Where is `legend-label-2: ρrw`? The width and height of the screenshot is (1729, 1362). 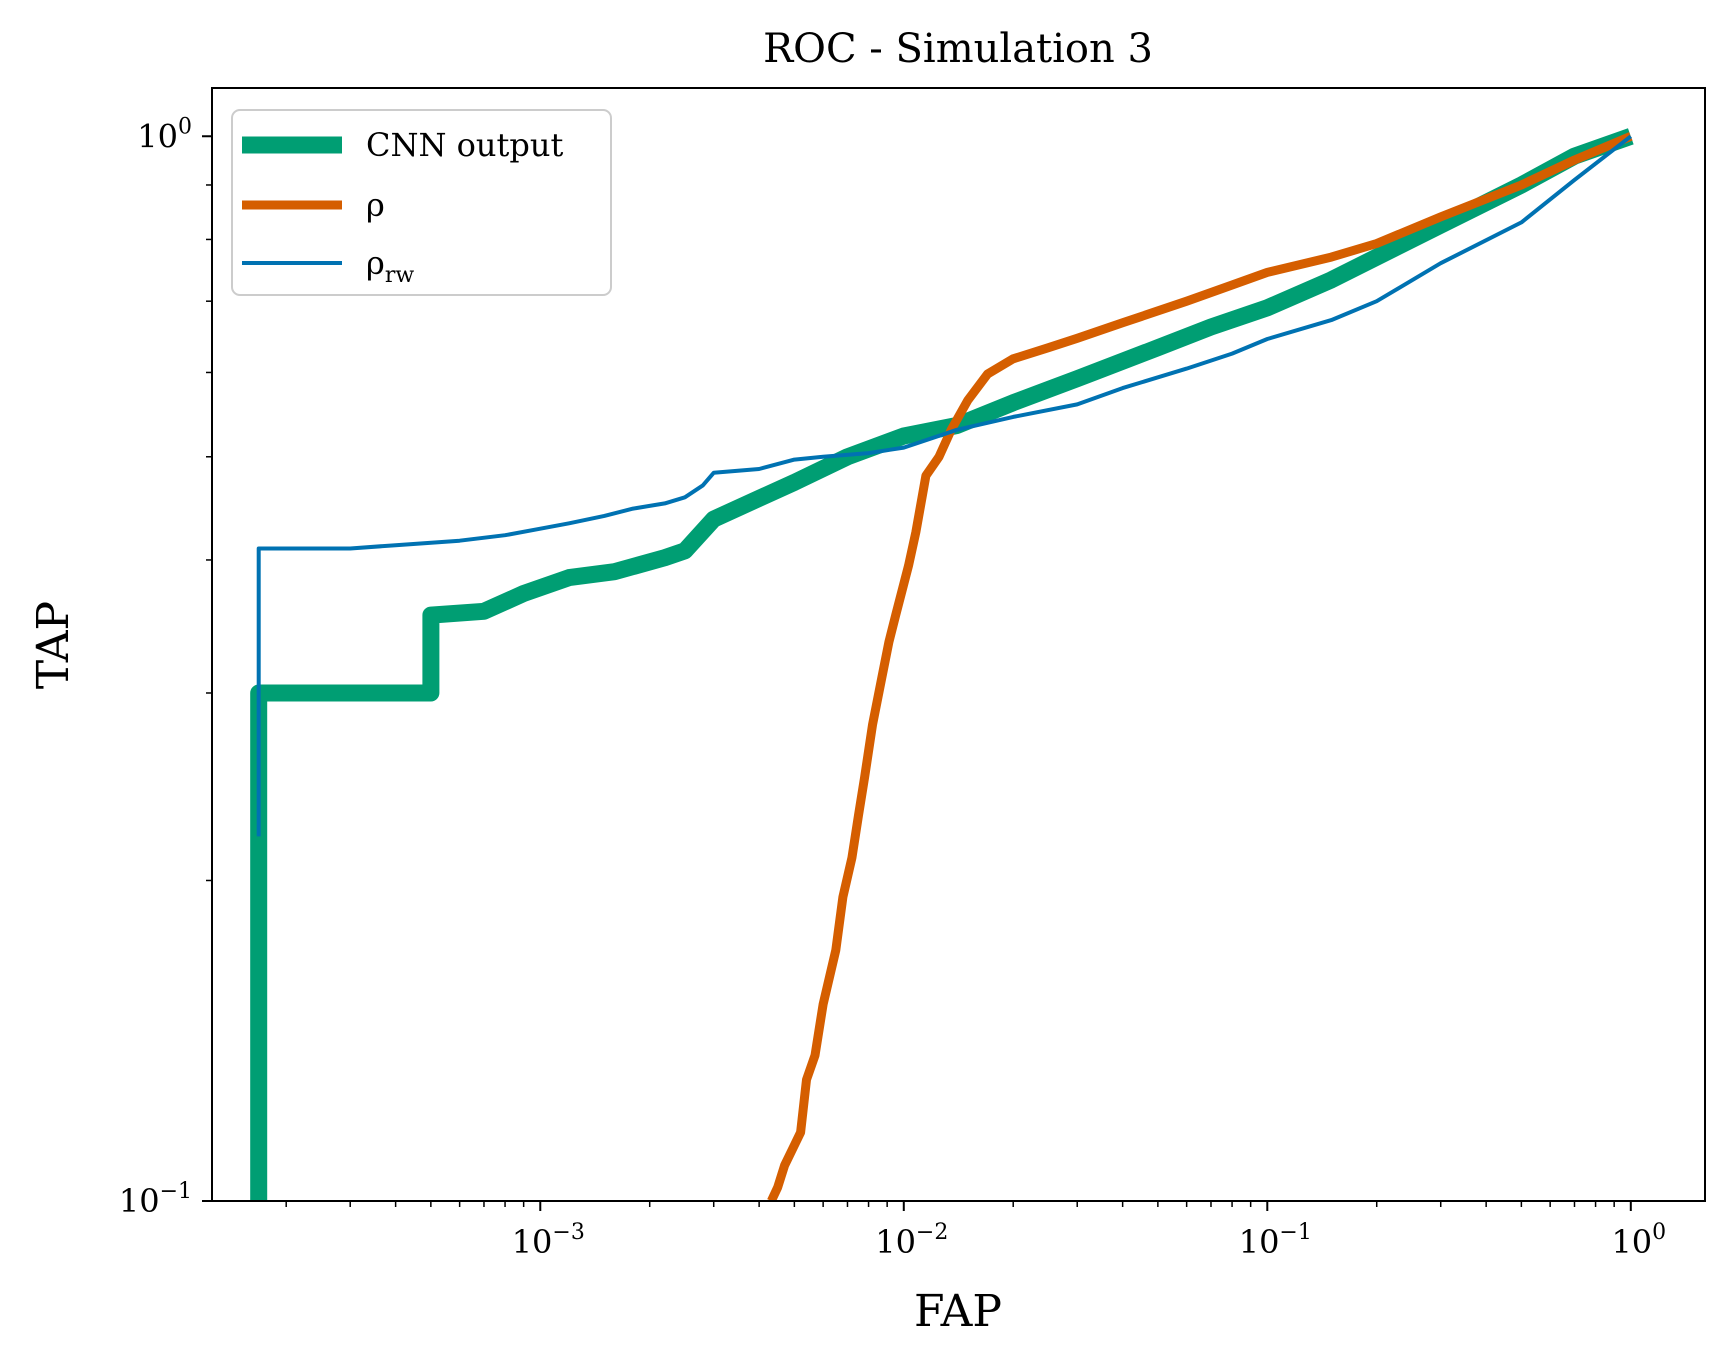
legend-label-2: ρrw is located at coordinates (390, 266).